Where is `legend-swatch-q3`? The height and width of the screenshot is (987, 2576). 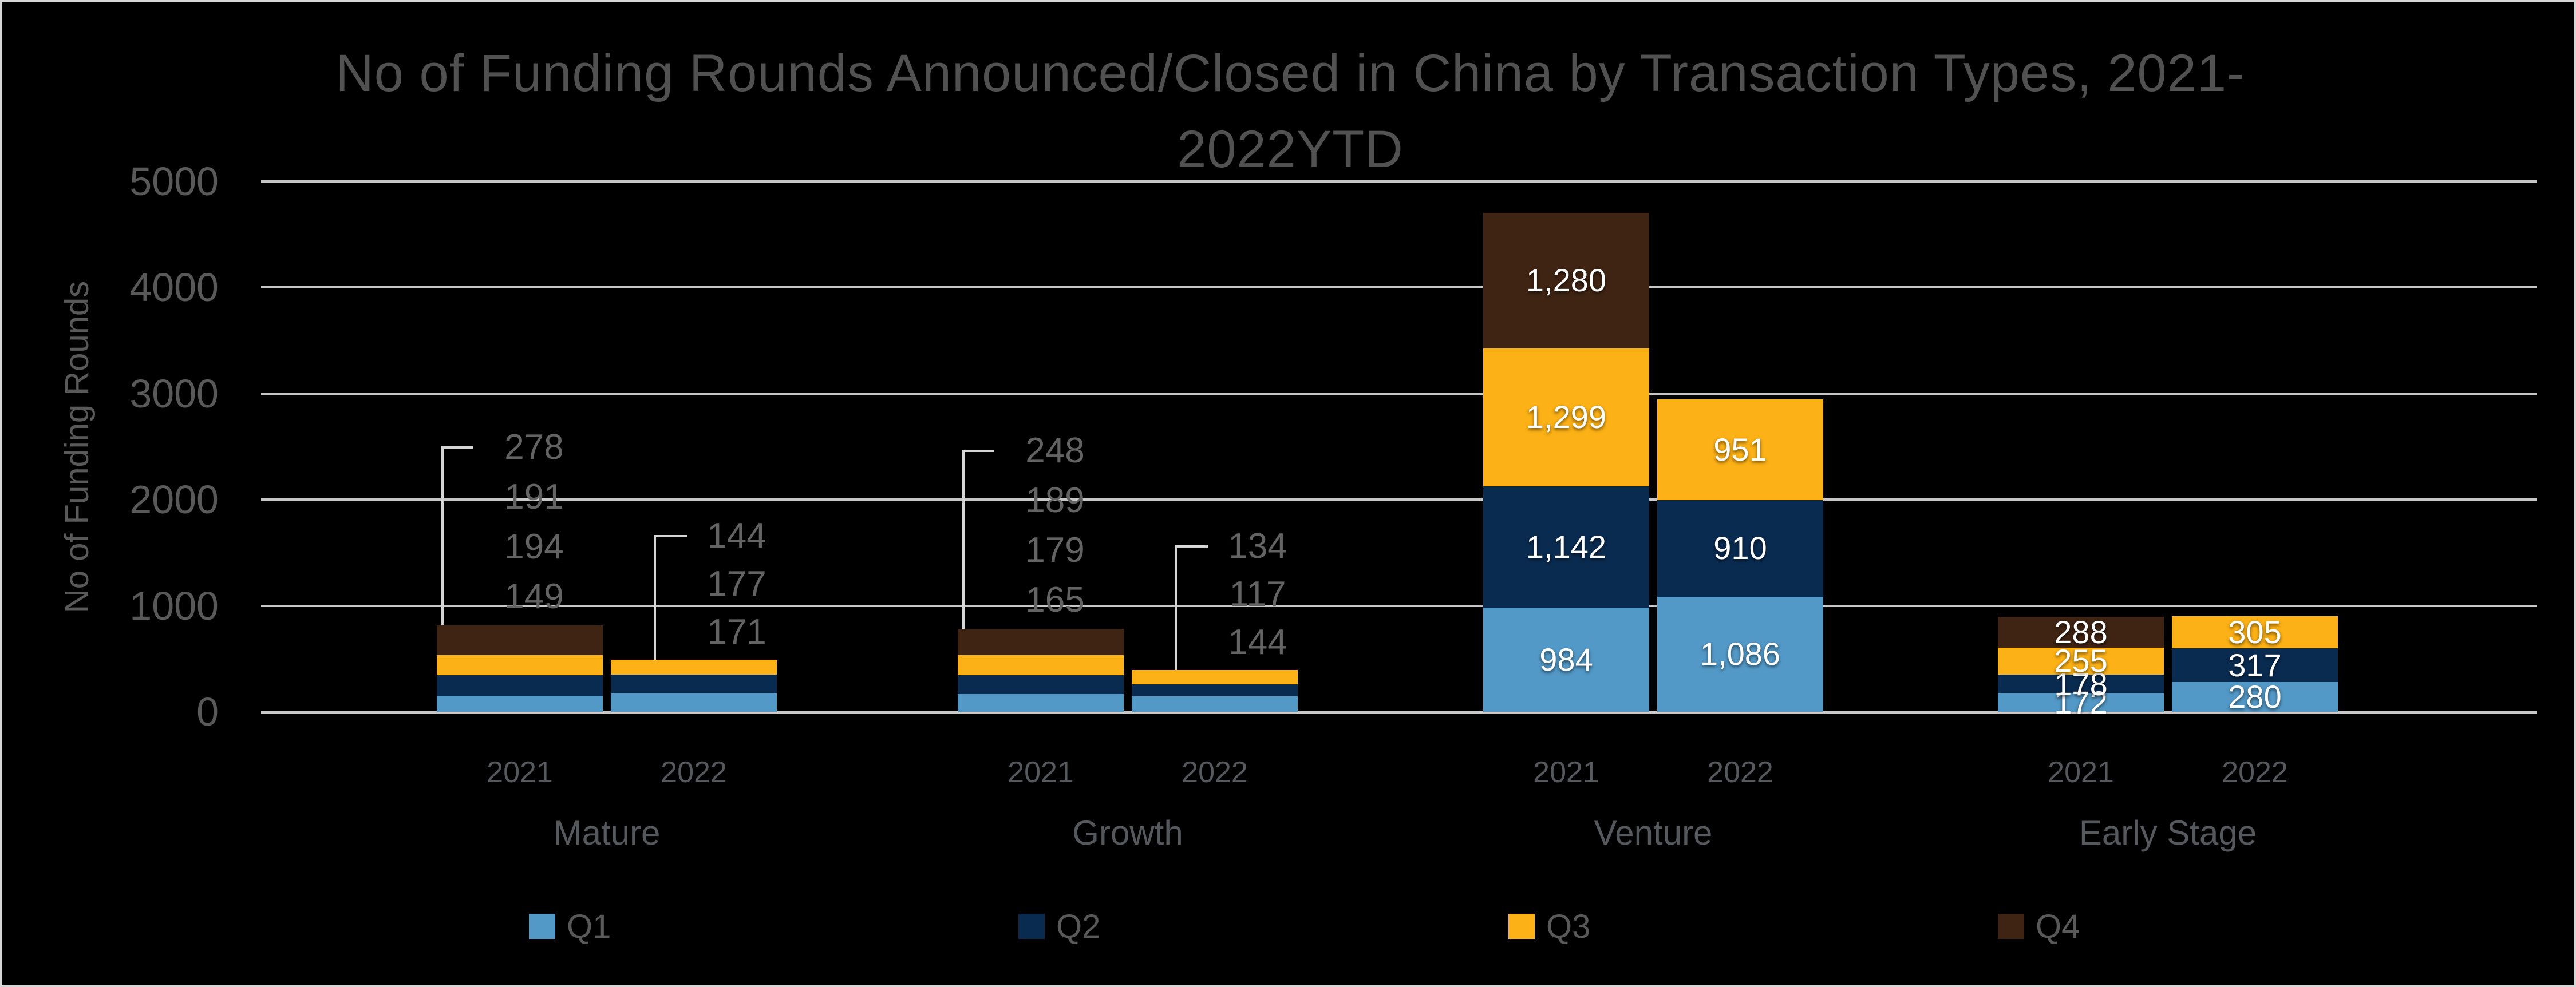 legend-swatch-q3 is located at coordinates (1521, 927).